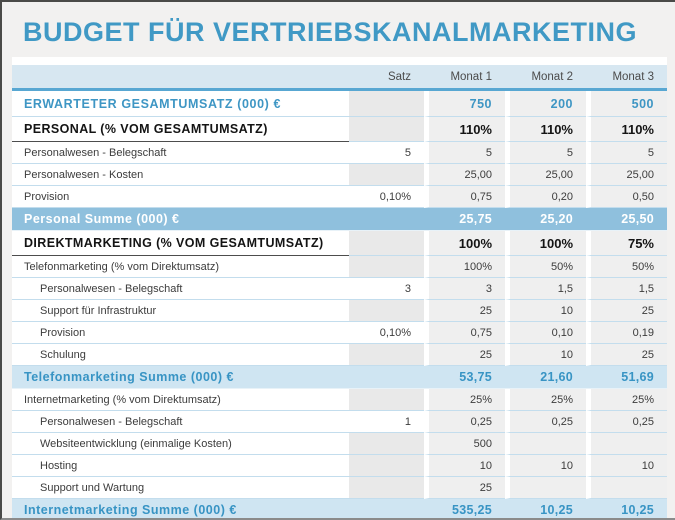  What do you see at coordinates (464, 78) in the screenshot?
I see `column-header-monat-1: Monat 1` at bounding box center [464, 78].